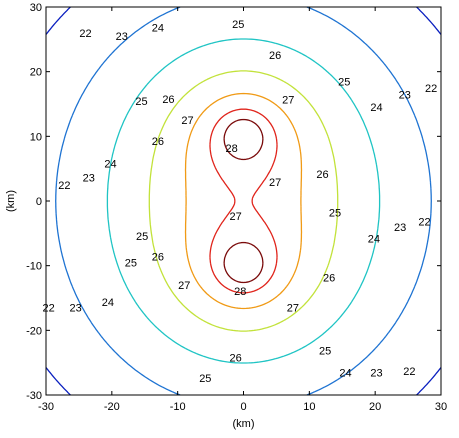 This screenshot has width=459, height=438. What do you see at coordinates (309, 407) in the screenshot?
I see `x-tick-label: 10` at bounding box center [309, 407].